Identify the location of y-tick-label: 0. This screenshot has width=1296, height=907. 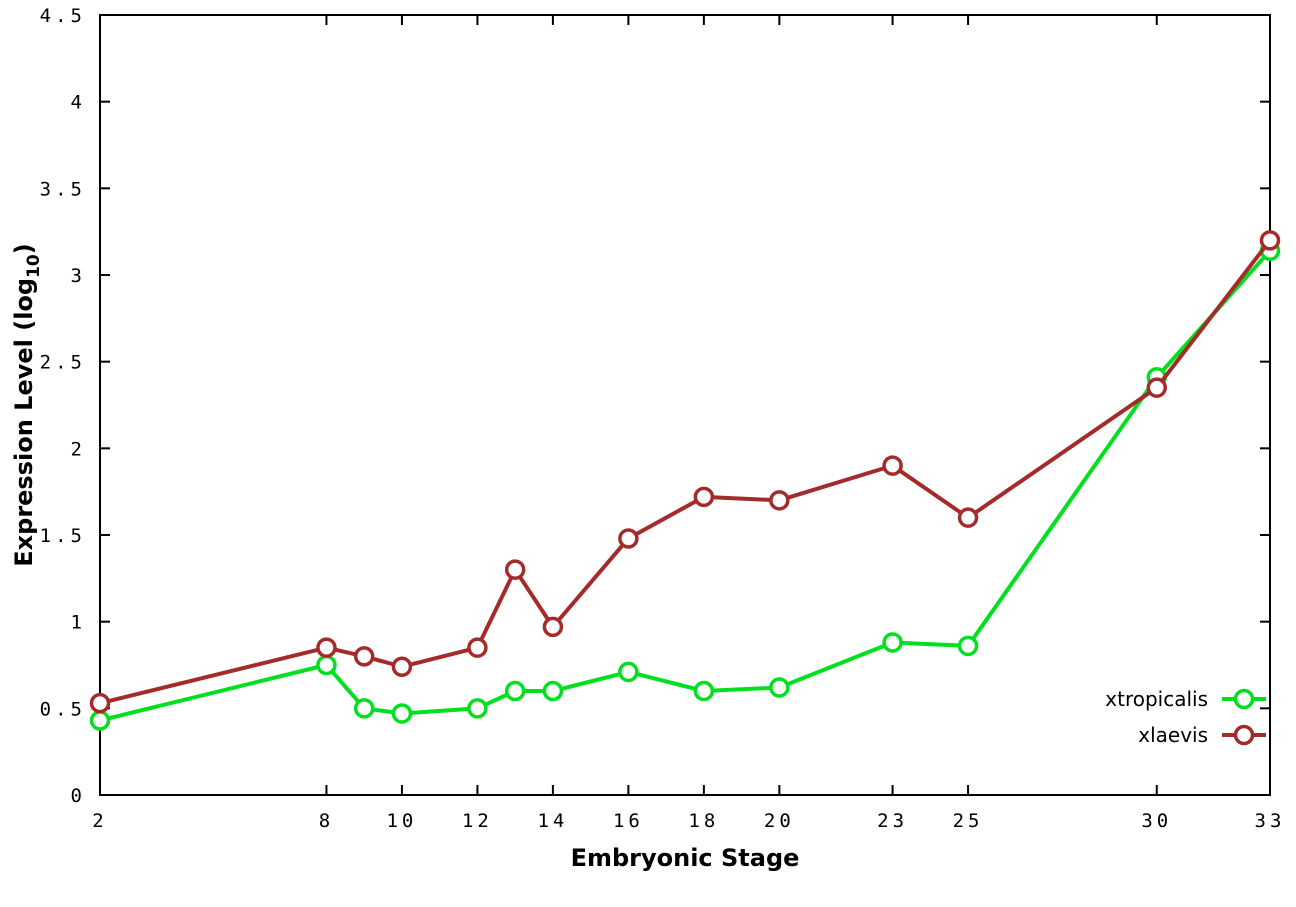
(78, 796).